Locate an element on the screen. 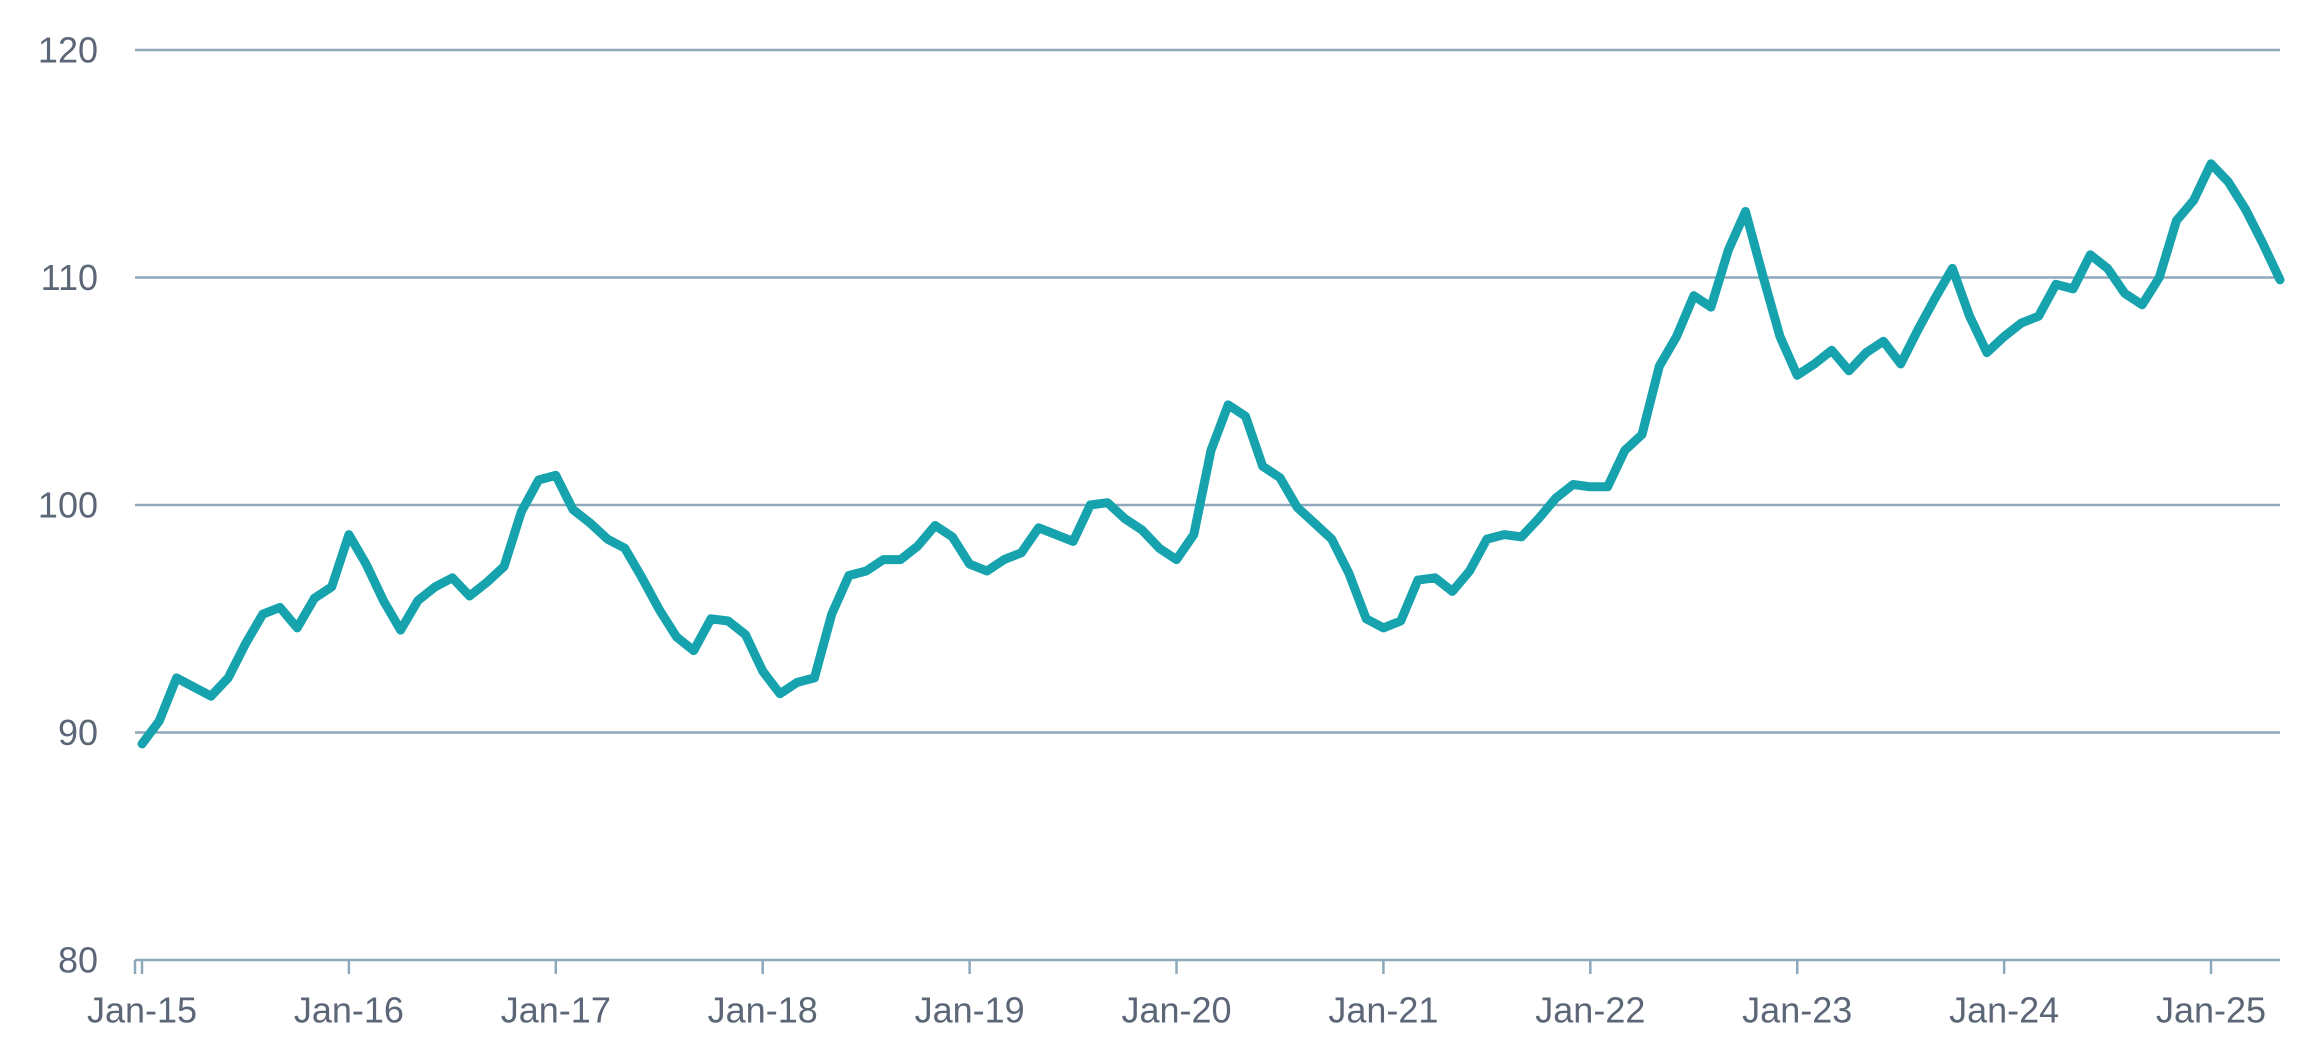 This screenshot has height=1052, width=2310. y-tick-label: 110 is located at coordinates (69, 277).